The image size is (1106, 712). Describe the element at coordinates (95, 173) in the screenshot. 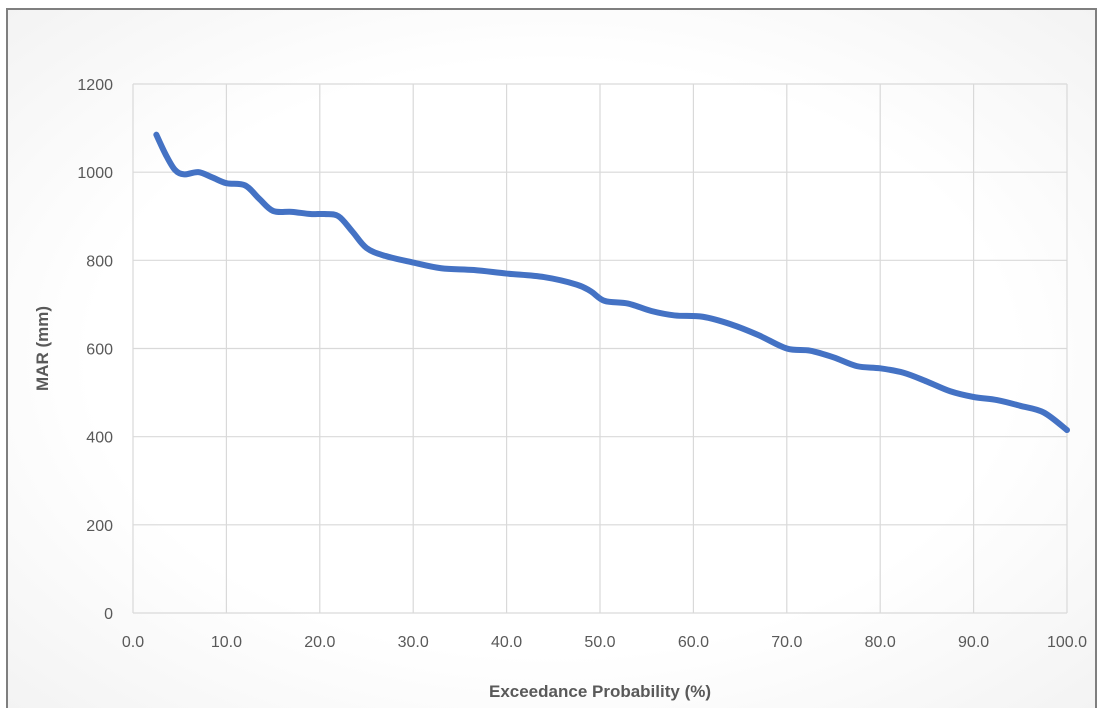

I see `y-tick-label: 1000` at that location.